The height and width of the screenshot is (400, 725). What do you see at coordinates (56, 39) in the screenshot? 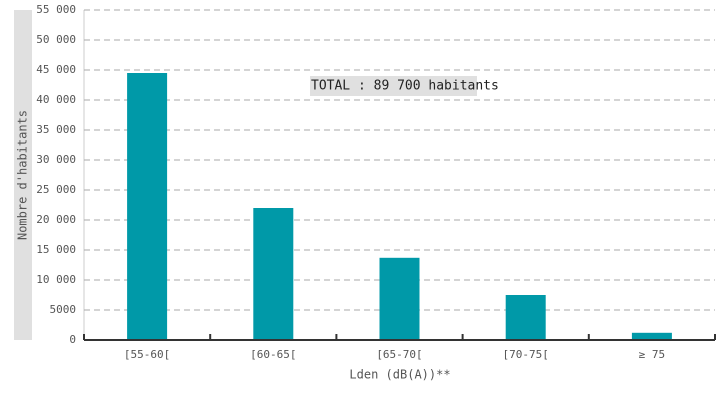
I see `y-tick-label: 50 000` at bounding box center [56, 39].